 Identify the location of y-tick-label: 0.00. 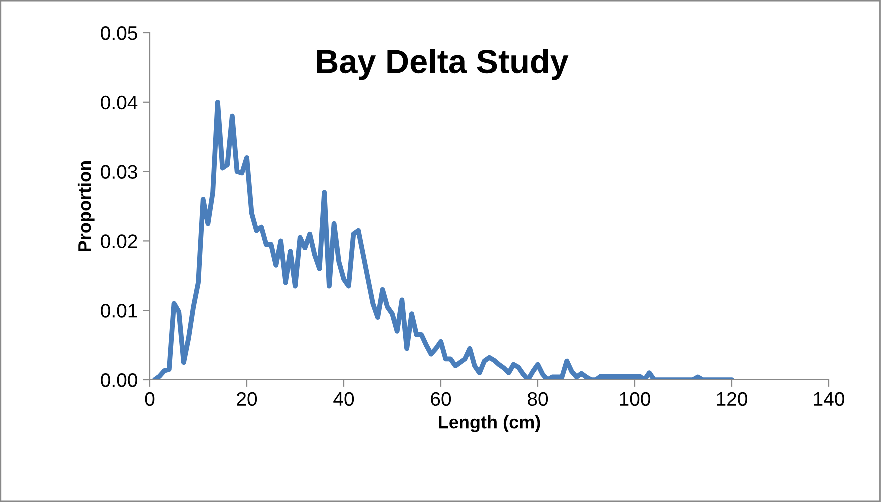
(119, 380).